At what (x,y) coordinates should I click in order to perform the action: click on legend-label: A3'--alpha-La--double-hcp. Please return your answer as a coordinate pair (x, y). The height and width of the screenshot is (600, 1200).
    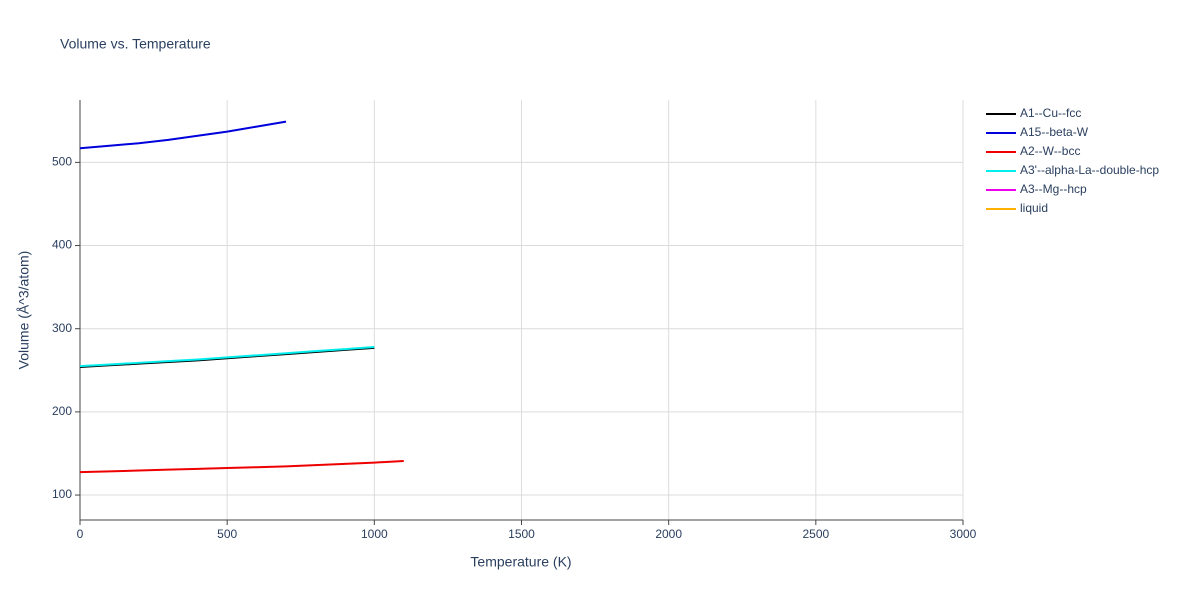
    Looking at the image, I should click on (1089, 170).